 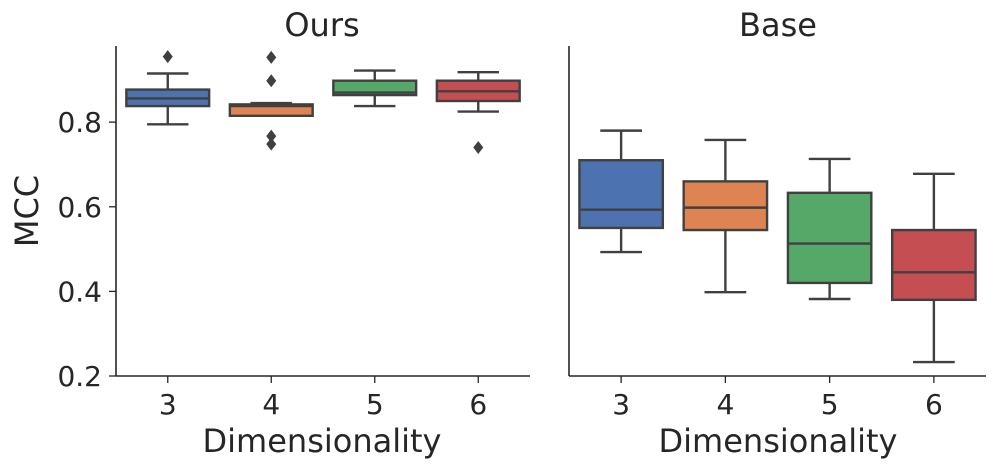 What do you see at coordinates (321, 25) in the screenshot?
I see `panel-title-ours: Ours` at bounding box center [321, 25].